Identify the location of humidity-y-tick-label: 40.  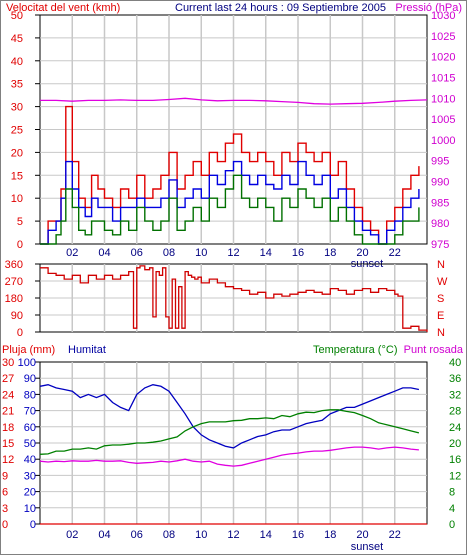
(30, 460).